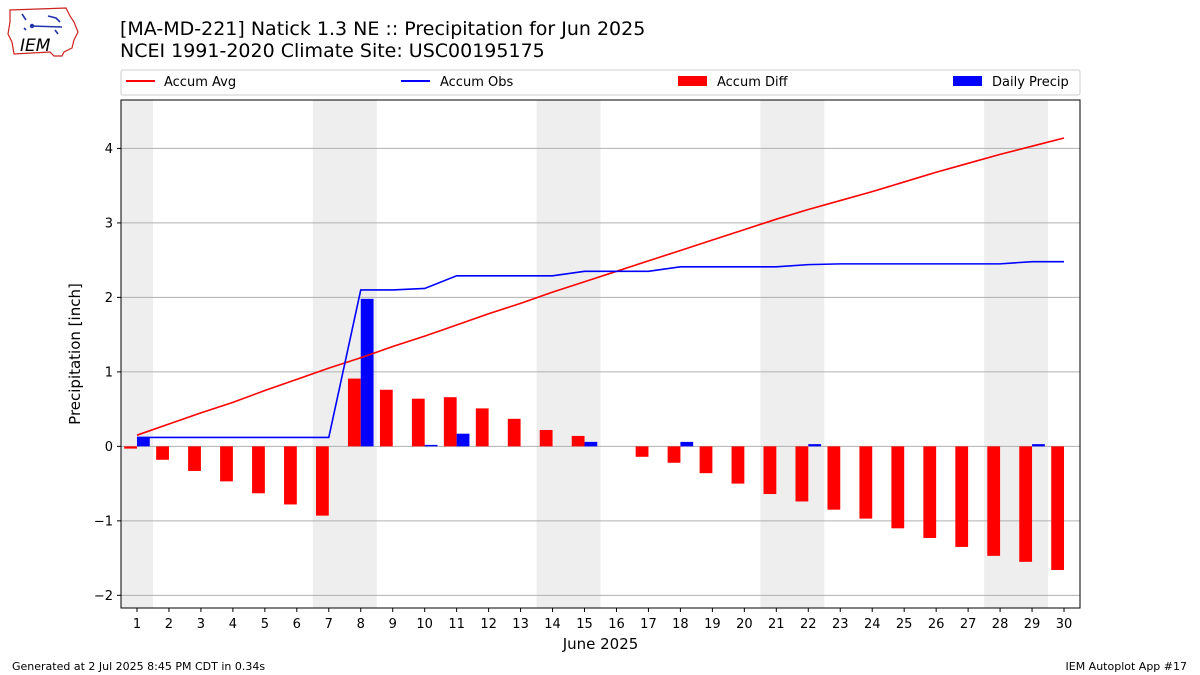 The height and width of the screenshot is (675, 1200). What do you see at coordinates (393, 624) in the screenshot?
I see `x-tick-label: 9` at bounding box center [393, 624].